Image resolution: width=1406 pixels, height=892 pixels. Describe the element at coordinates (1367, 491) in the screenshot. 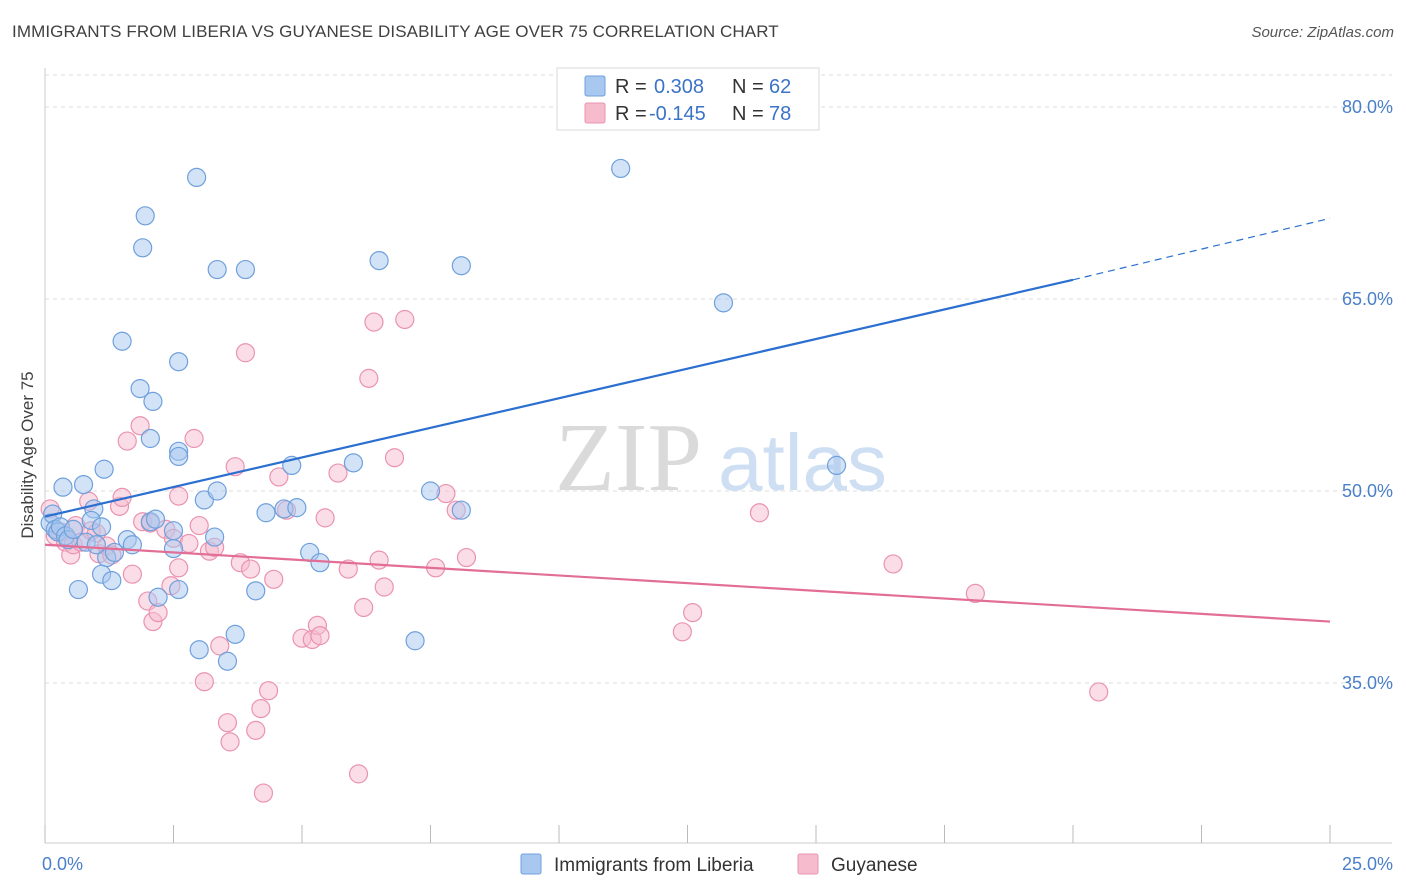

I see `y-tick-label: 50.0%` at that location.